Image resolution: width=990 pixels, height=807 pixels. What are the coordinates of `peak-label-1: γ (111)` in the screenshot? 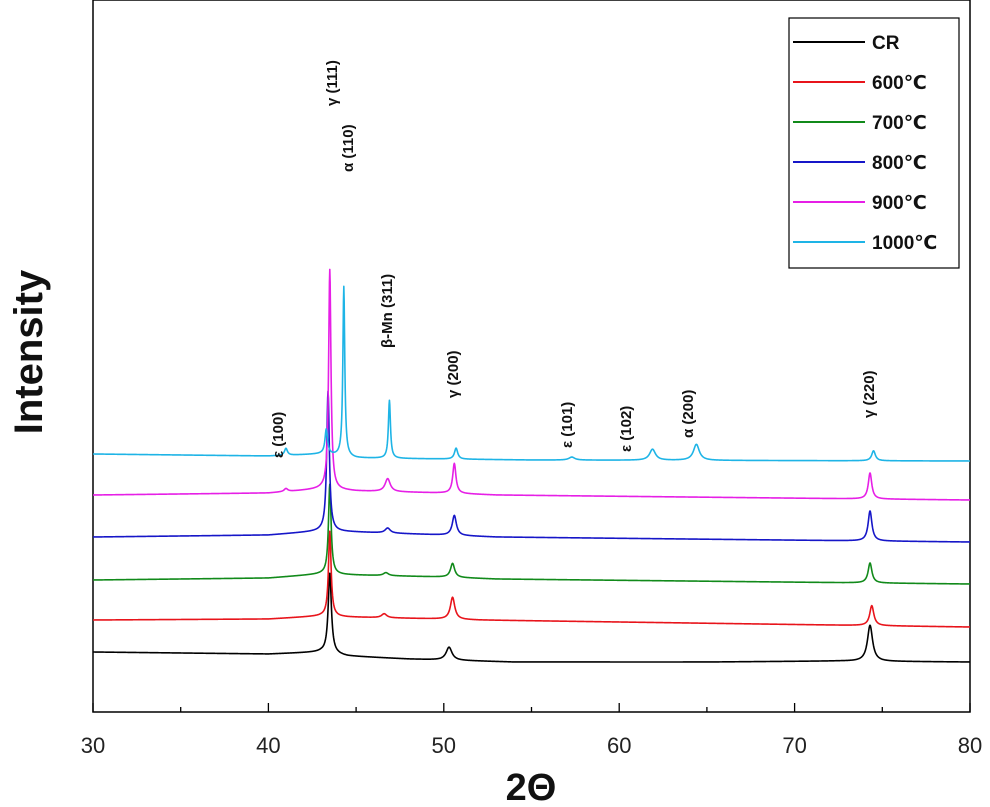 It's located at (332, 83).